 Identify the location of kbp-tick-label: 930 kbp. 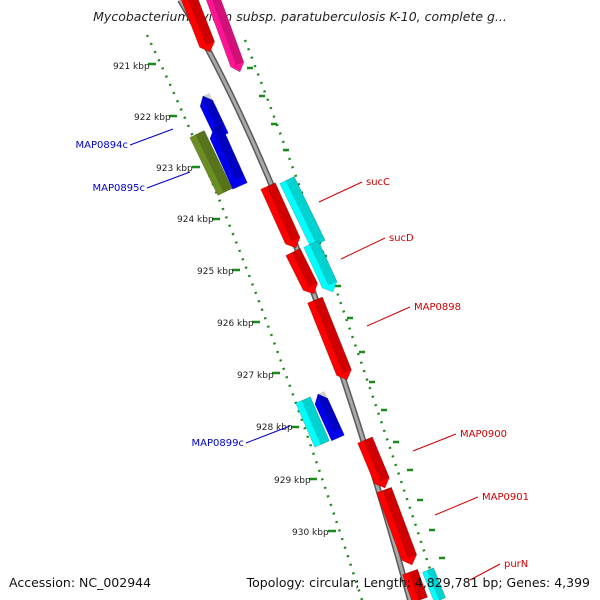
(310, 533).